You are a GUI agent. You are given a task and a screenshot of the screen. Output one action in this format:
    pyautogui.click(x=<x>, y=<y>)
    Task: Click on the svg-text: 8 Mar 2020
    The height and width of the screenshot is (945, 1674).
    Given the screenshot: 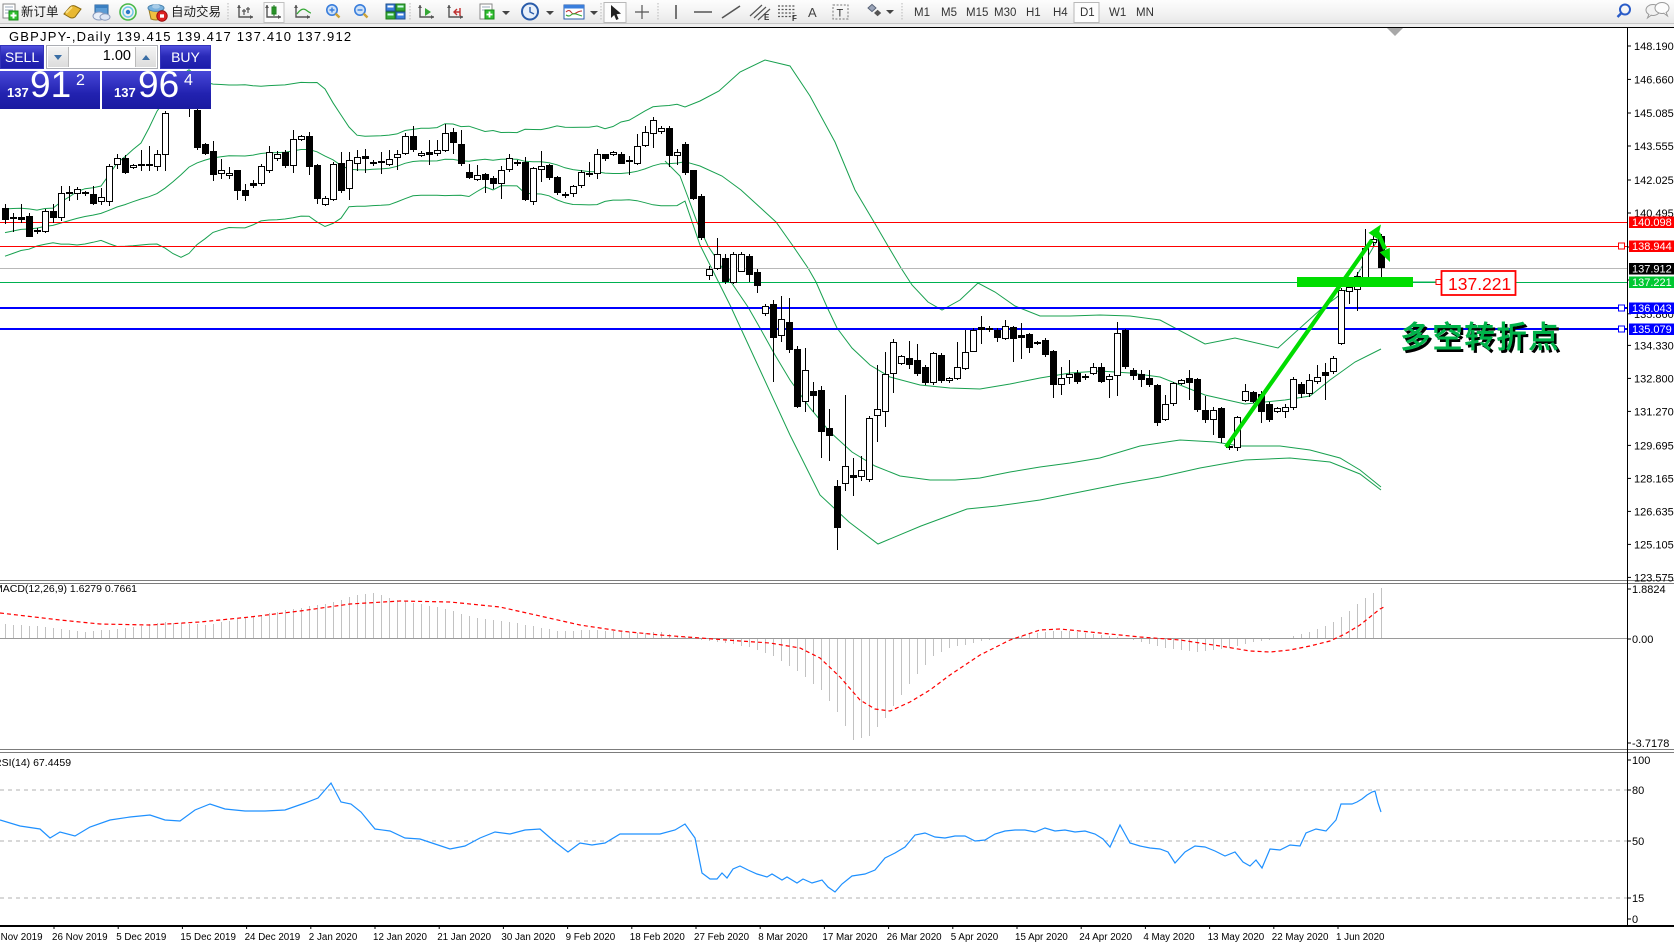 What is the action you would take?
    pyautogui.click(x=783, y=937)
    